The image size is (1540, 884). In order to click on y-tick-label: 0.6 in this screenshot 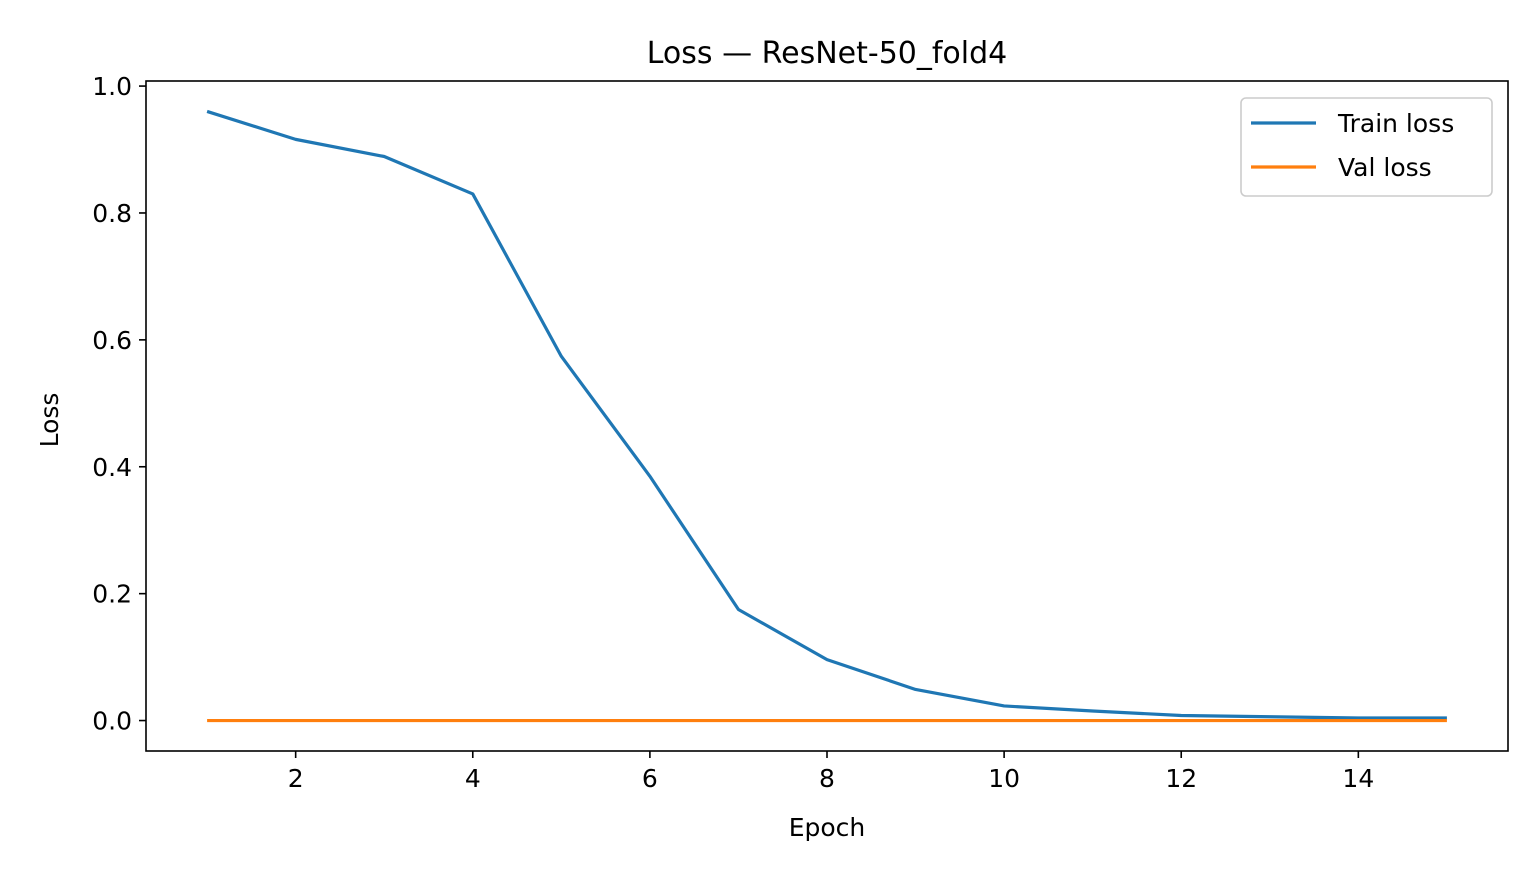, I will do `click(112, 340)`.